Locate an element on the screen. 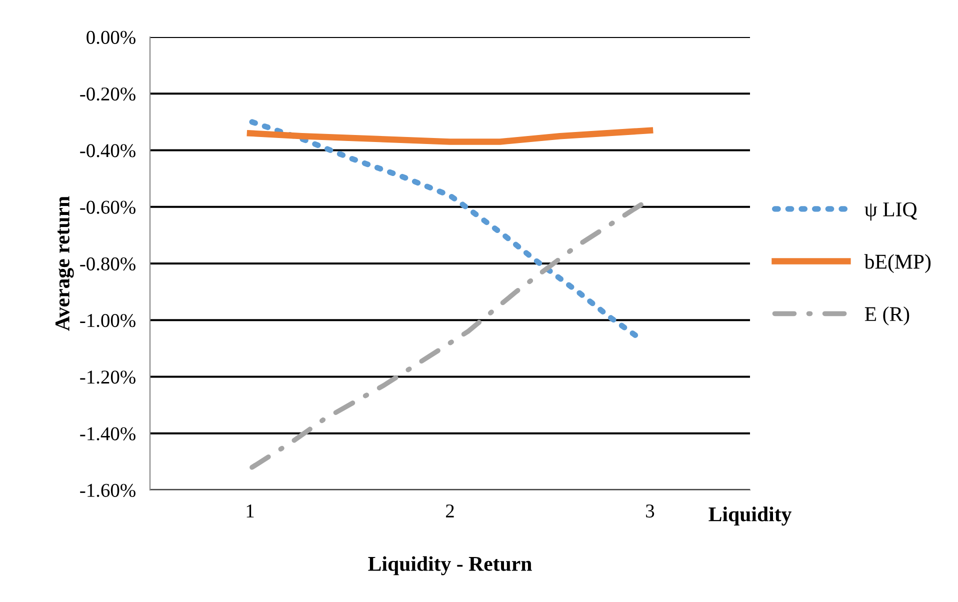 This screenshot has width=958, height=602. x-tick-label: 1 is located at coordinates (250, 511).